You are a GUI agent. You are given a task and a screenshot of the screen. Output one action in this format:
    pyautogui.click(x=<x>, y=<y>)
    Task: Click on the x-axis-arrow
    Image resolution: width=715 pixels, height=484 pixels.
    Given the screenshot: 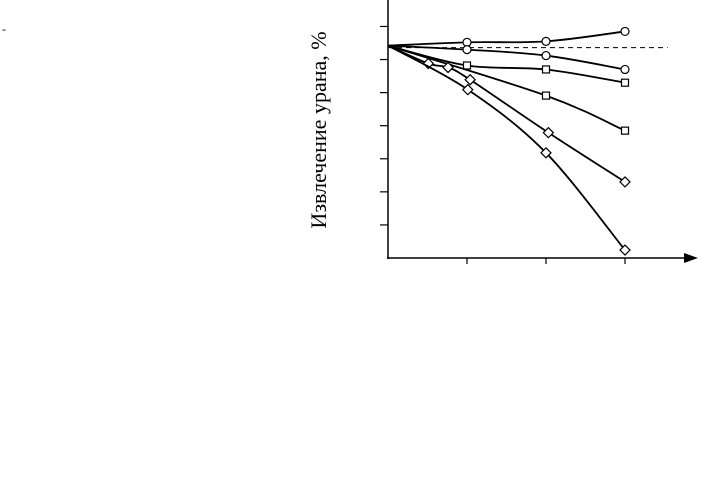 What is the action you would take?
    pyautogui.click(x=691, y=258)
    